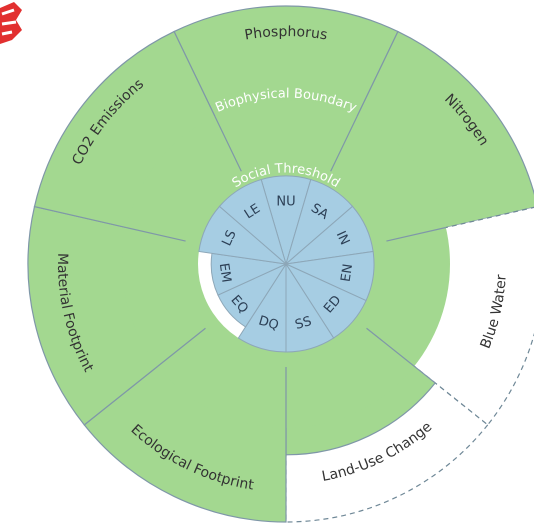  Describe the element at coordinates (347, 273) in the screenshot. I see `social-label-en: EN` at that location.